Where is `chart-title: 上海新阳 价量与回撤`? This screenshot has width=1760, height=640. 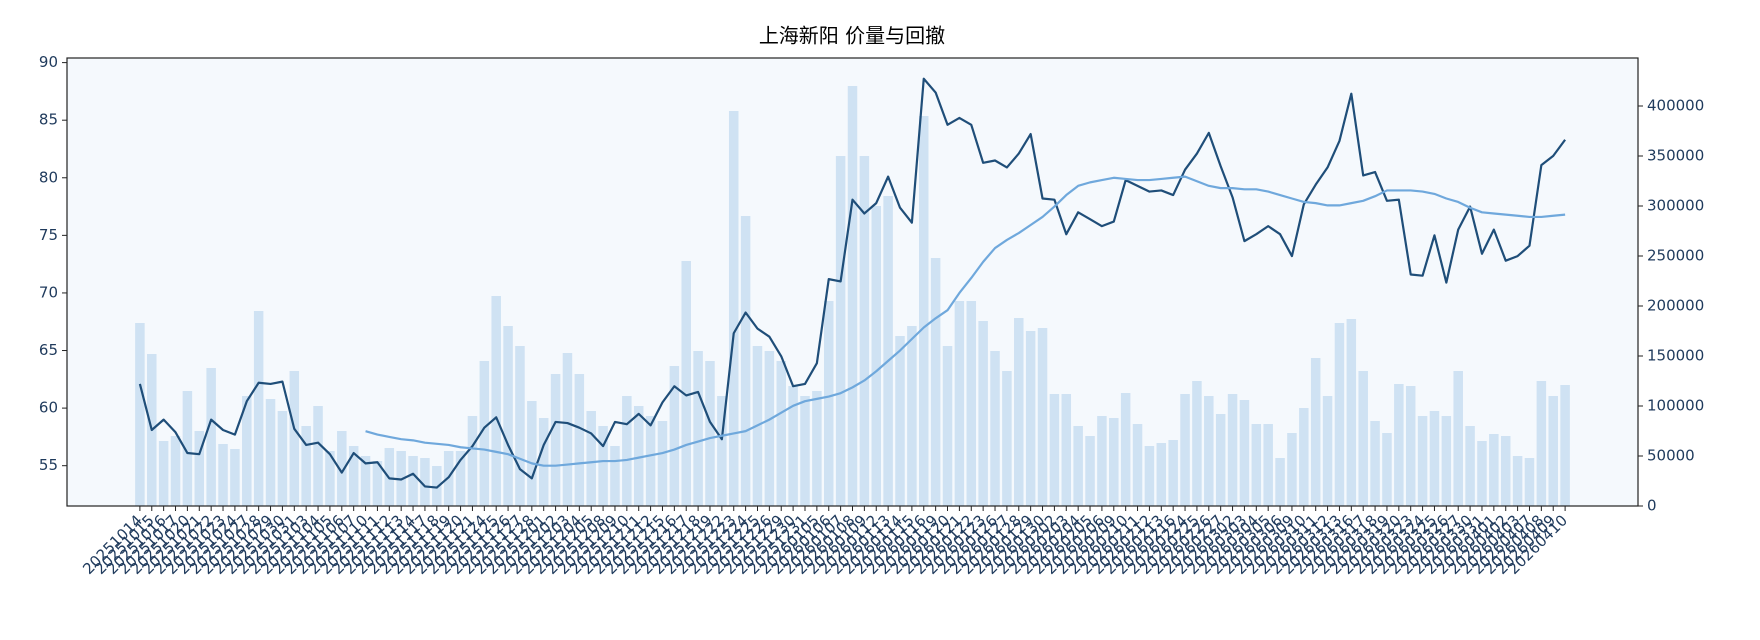
chart-title: 上海新阳 价量与回撤 is located at coordinates (852, 36).